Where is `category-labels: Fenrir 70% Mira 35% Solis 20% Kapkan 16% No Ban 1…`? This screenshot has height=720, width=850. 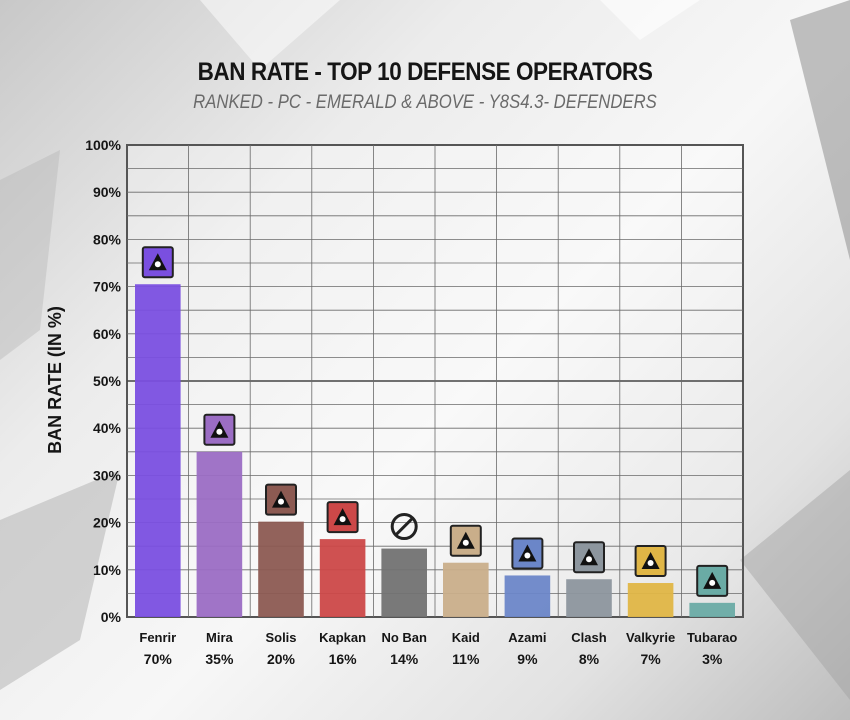 category-labels: Fenrir 70% Mira 35% Solis 20% Kapkan 16% No Ban 1… is located at coordinates (438, 648).